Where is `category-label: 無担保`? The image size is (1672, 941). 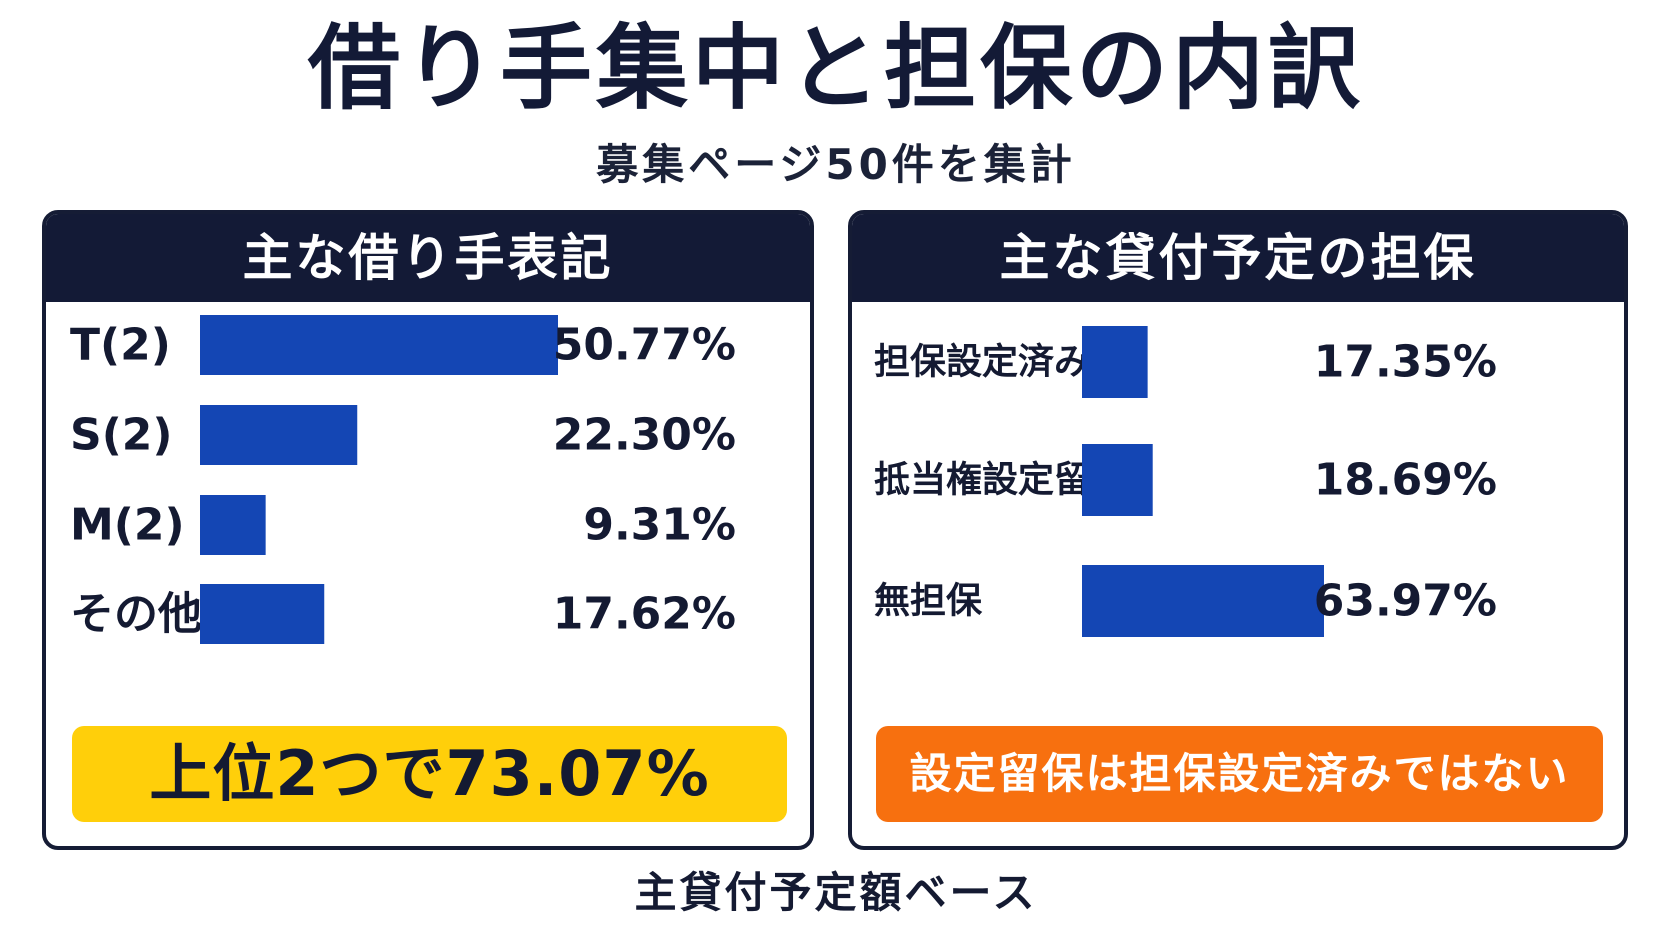 category-label: 無担保 is located at coordinates (928, 601).